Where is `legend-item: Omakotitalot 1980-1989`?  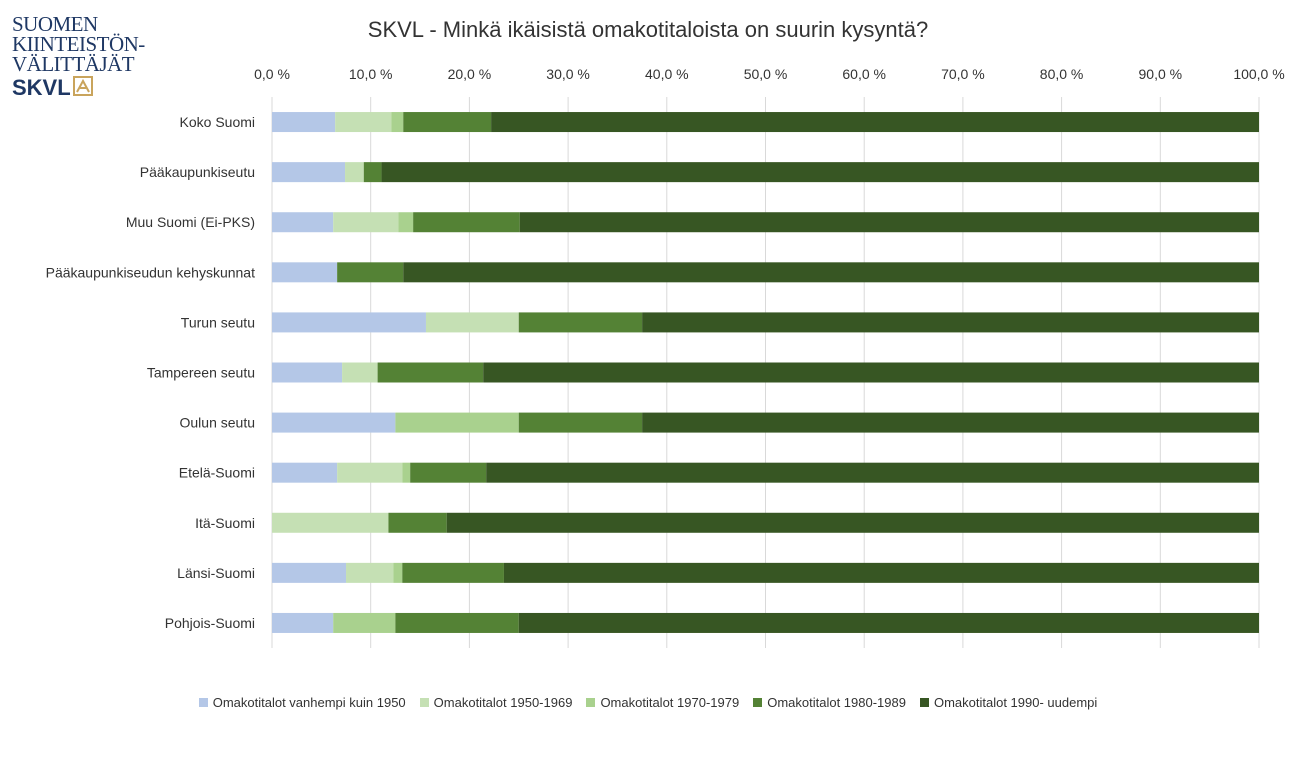
legend-item: Omakotitalot 1980-1989 is located at coordinates (829, 702).